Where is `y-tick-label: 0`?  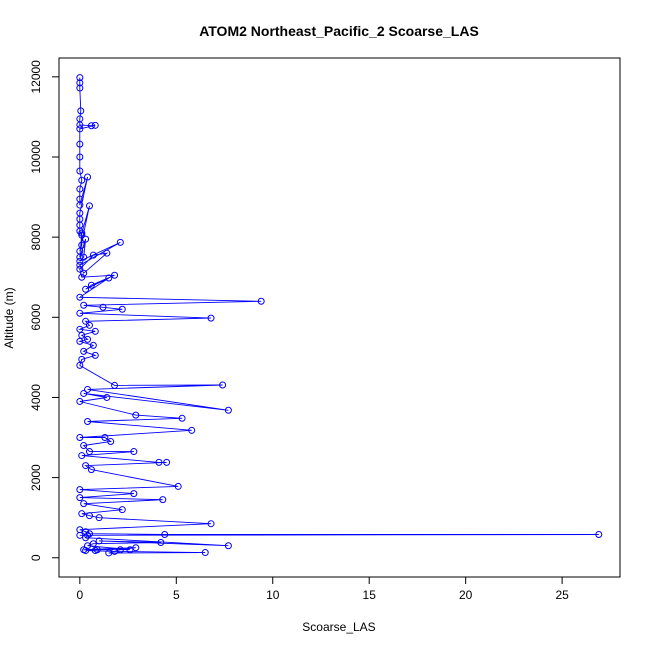
y-tick-label: 0 is located at coordinates (36, 557).